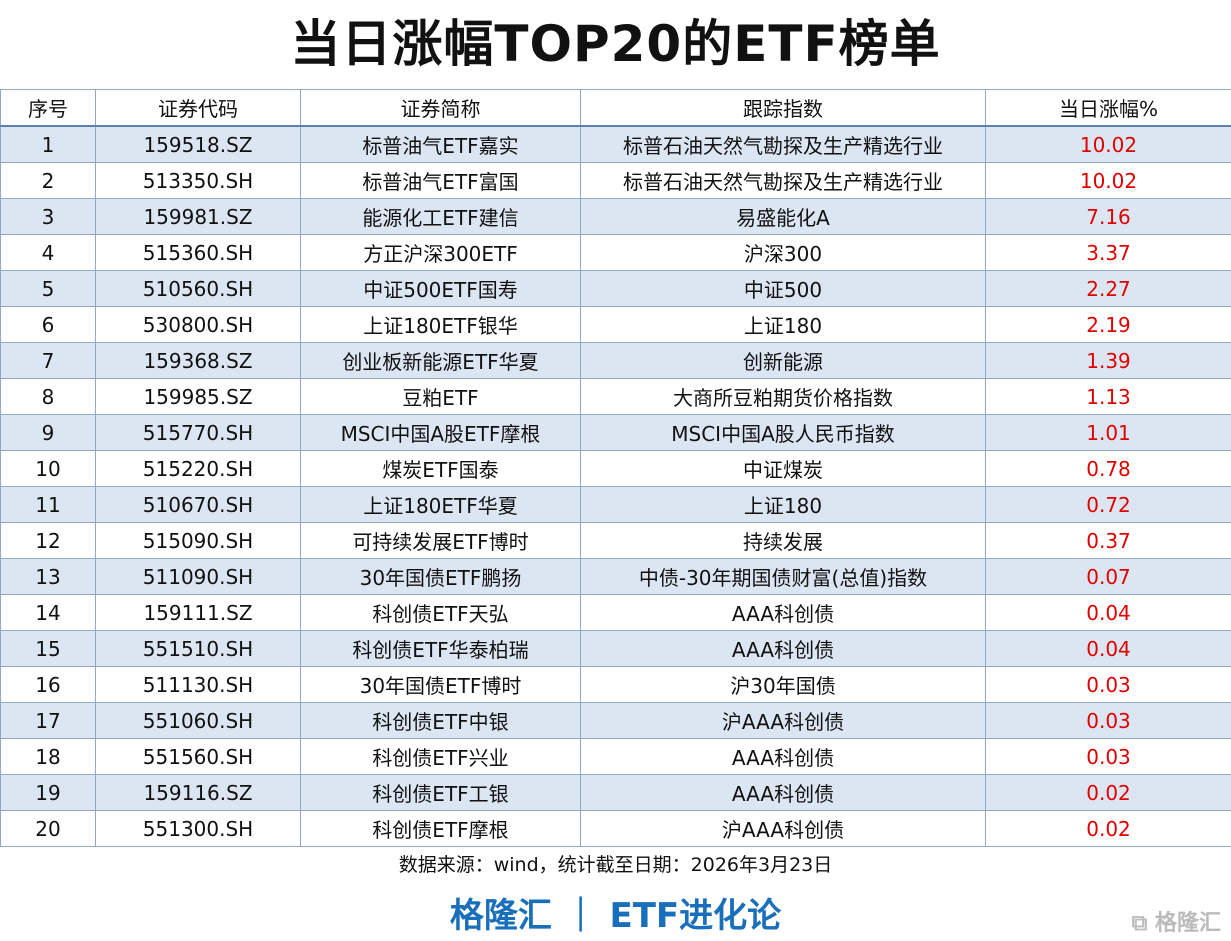 This screenshot has width=1231, height=941. What do you see at coordinates (198, 576) in the screenshot?
I see `cell-code: 511090.SH` at bounding box center [198, 576].